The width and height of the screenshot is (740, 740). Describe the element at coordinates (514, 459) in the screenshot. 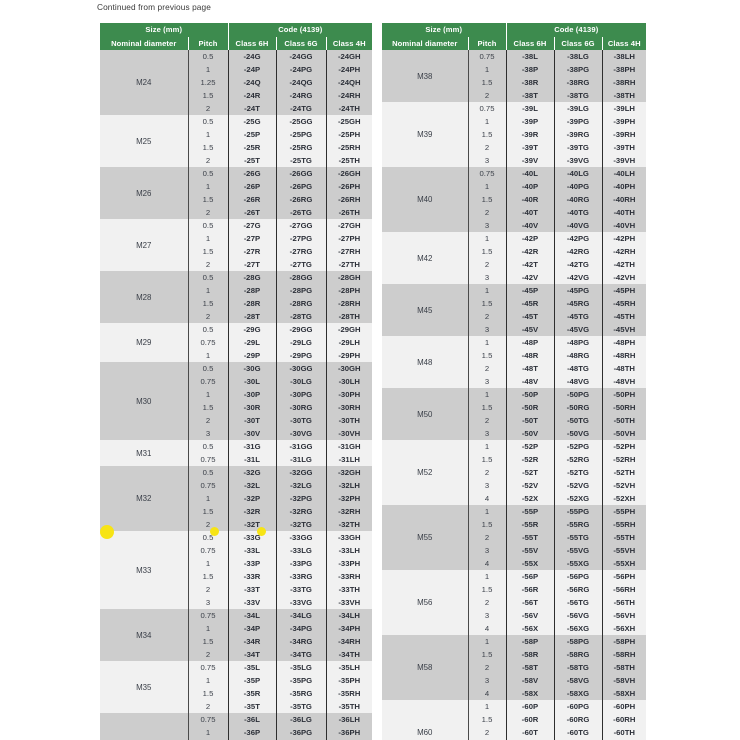

I see `table-row: 1.5 -52R -52RG -52RH` at that location.